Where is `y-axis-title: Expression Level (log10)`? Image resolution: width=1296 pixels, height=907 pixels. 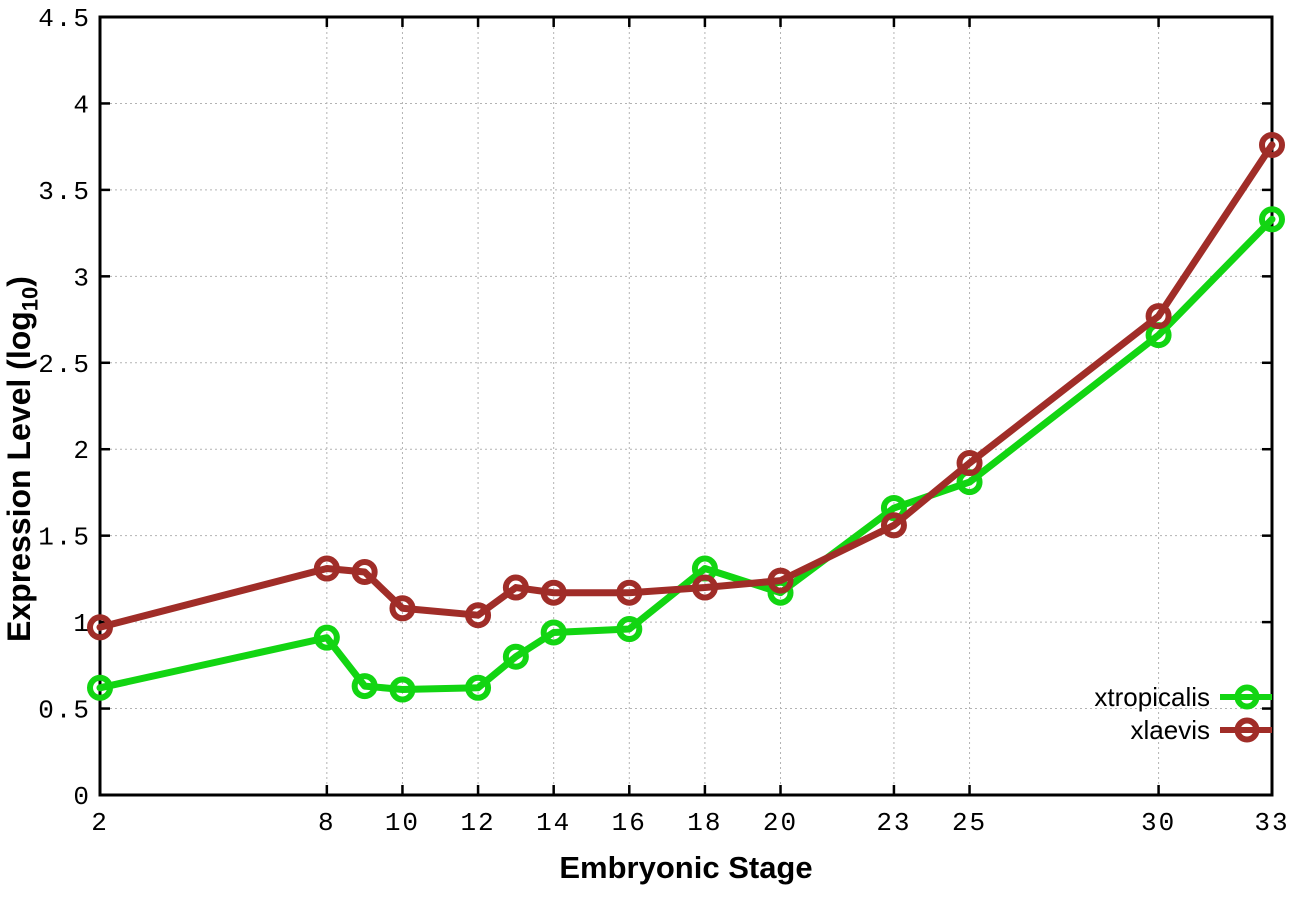
y-axis-title: Expression Level (log10) is located at coordinates (22, 459).